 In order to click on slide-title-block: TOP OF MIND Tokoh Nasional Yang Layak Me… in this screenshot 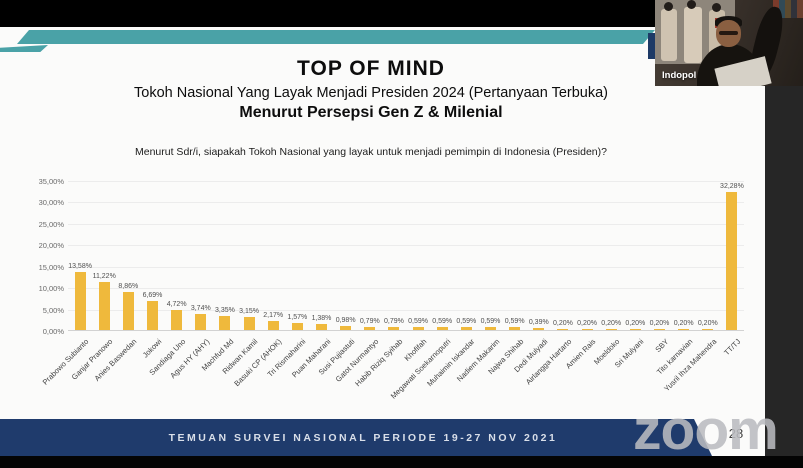, I will do `click(371, 89)`.